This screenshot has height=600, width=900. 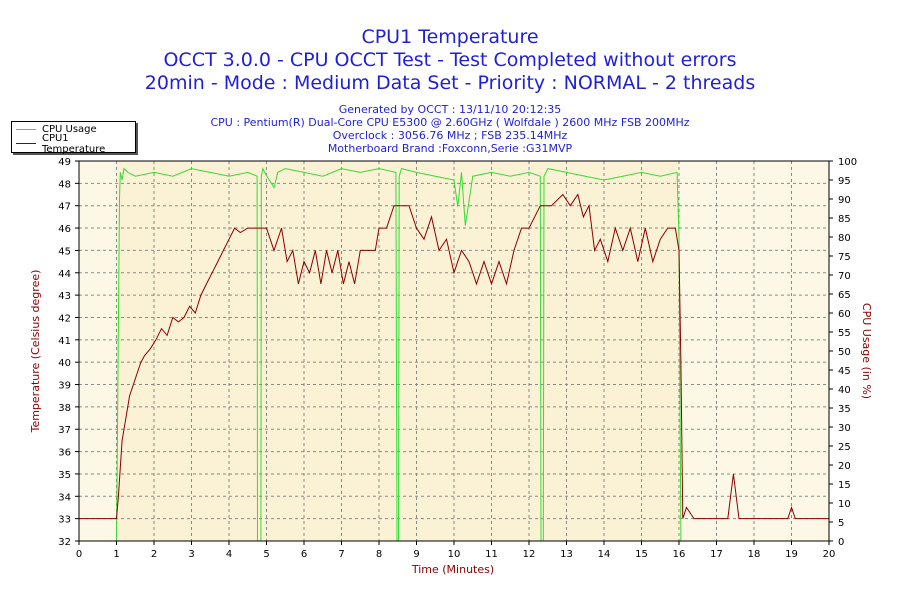 I want to click on x-tick-label: 5, so click(x=266, y=554).